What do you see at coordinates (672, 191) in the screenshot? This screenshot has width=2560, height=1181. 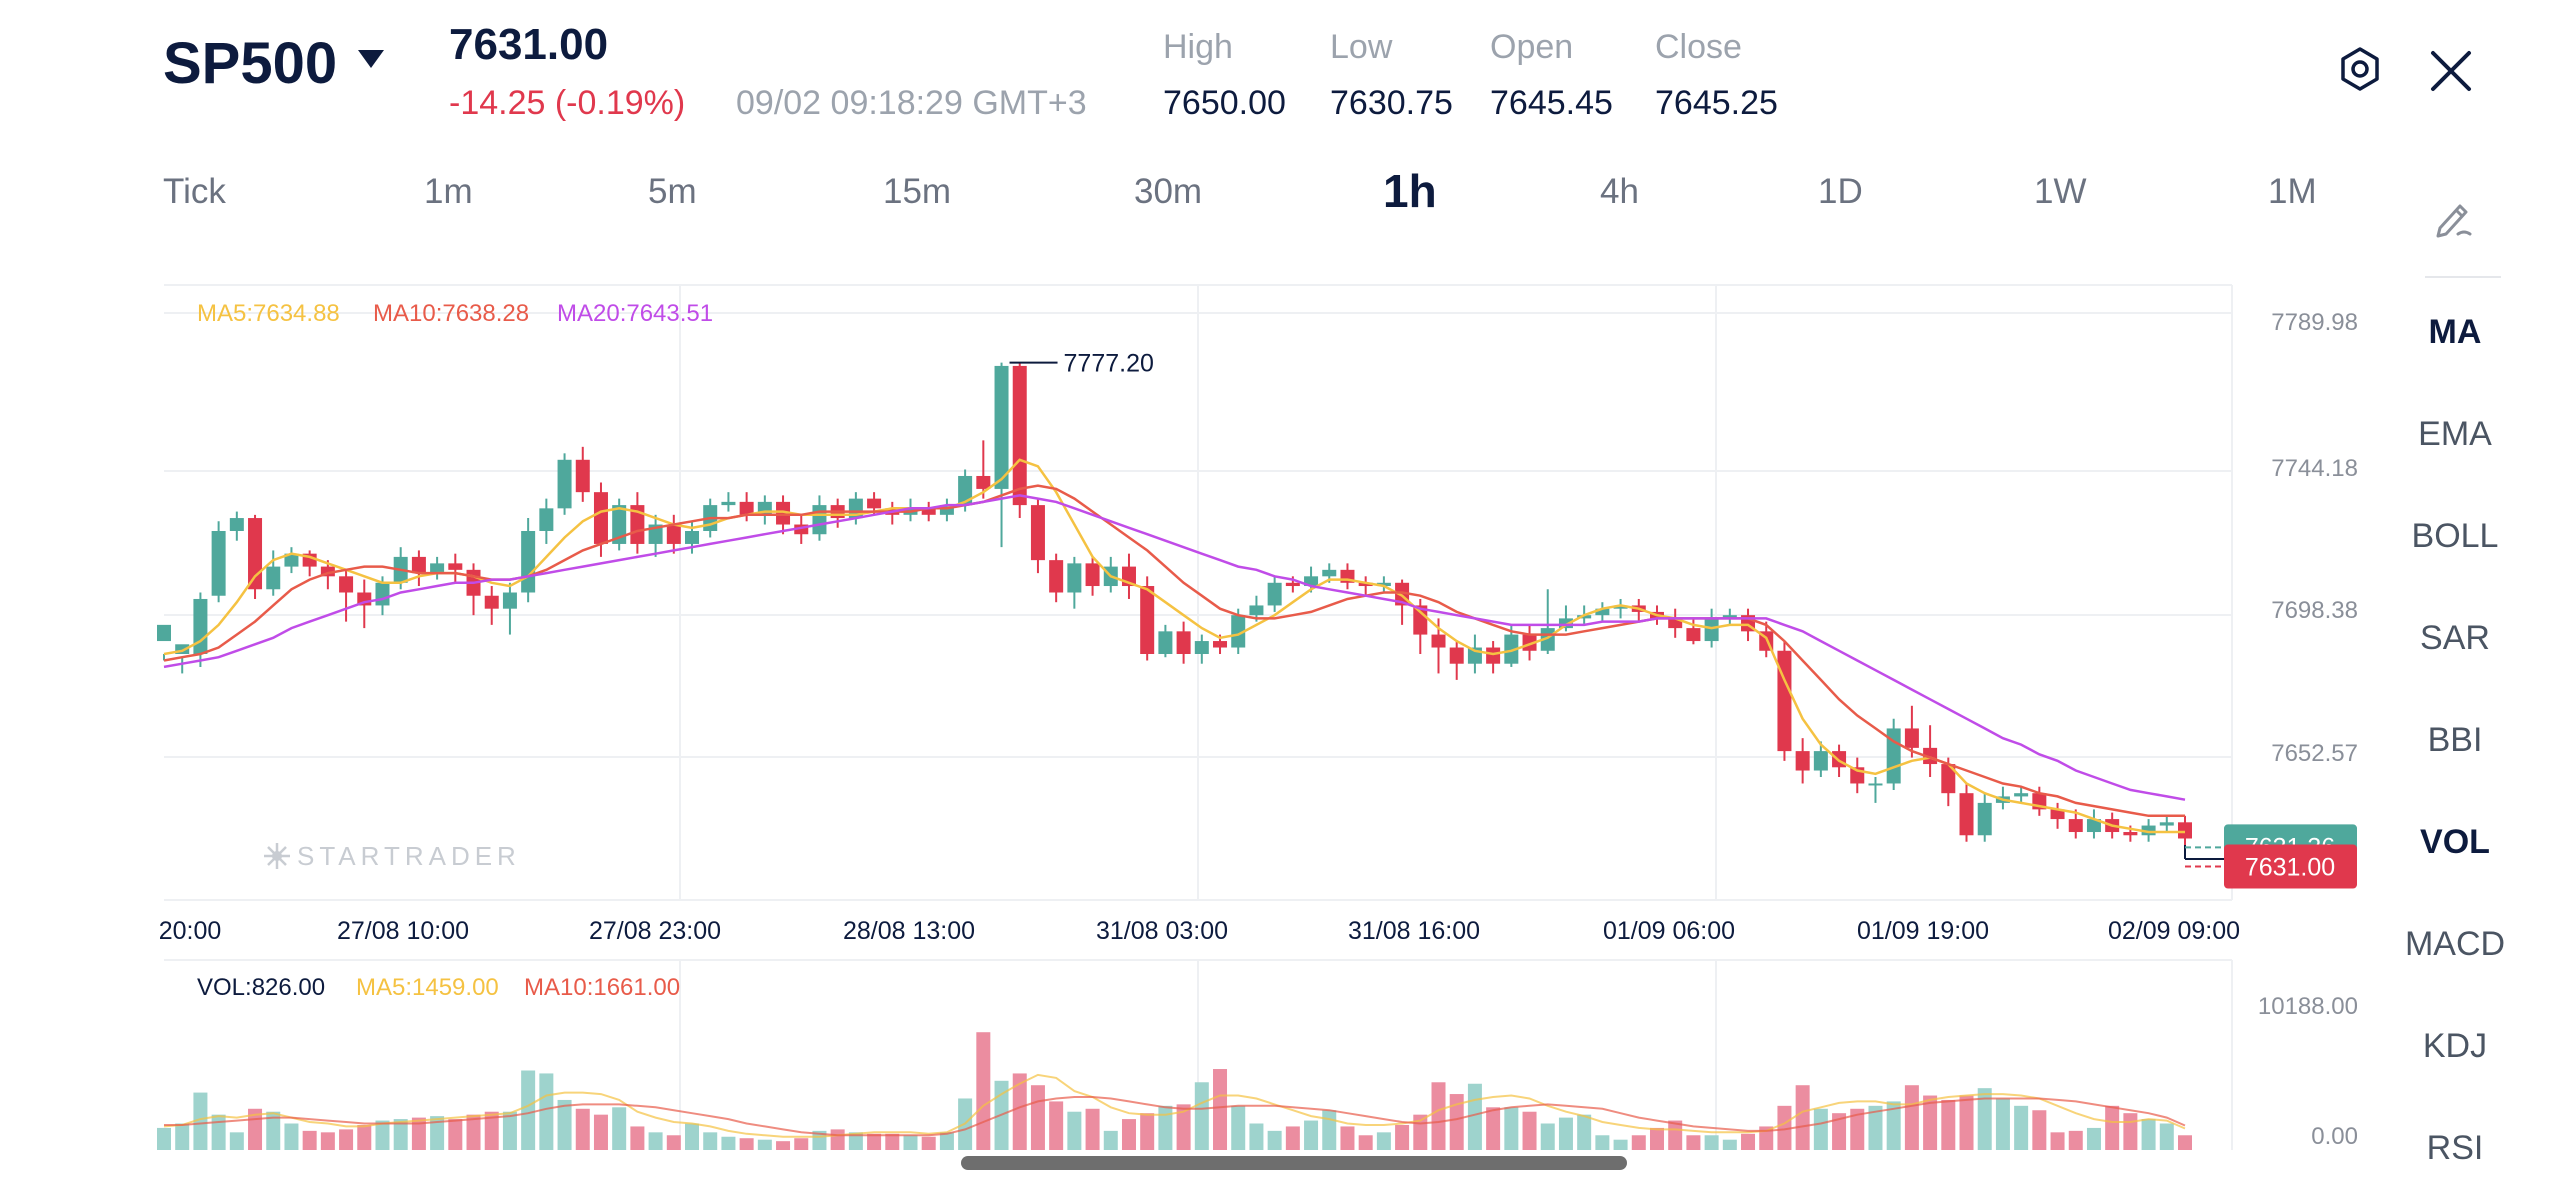 I see `tab-5m: 5m` at bounding box center [672, 191].